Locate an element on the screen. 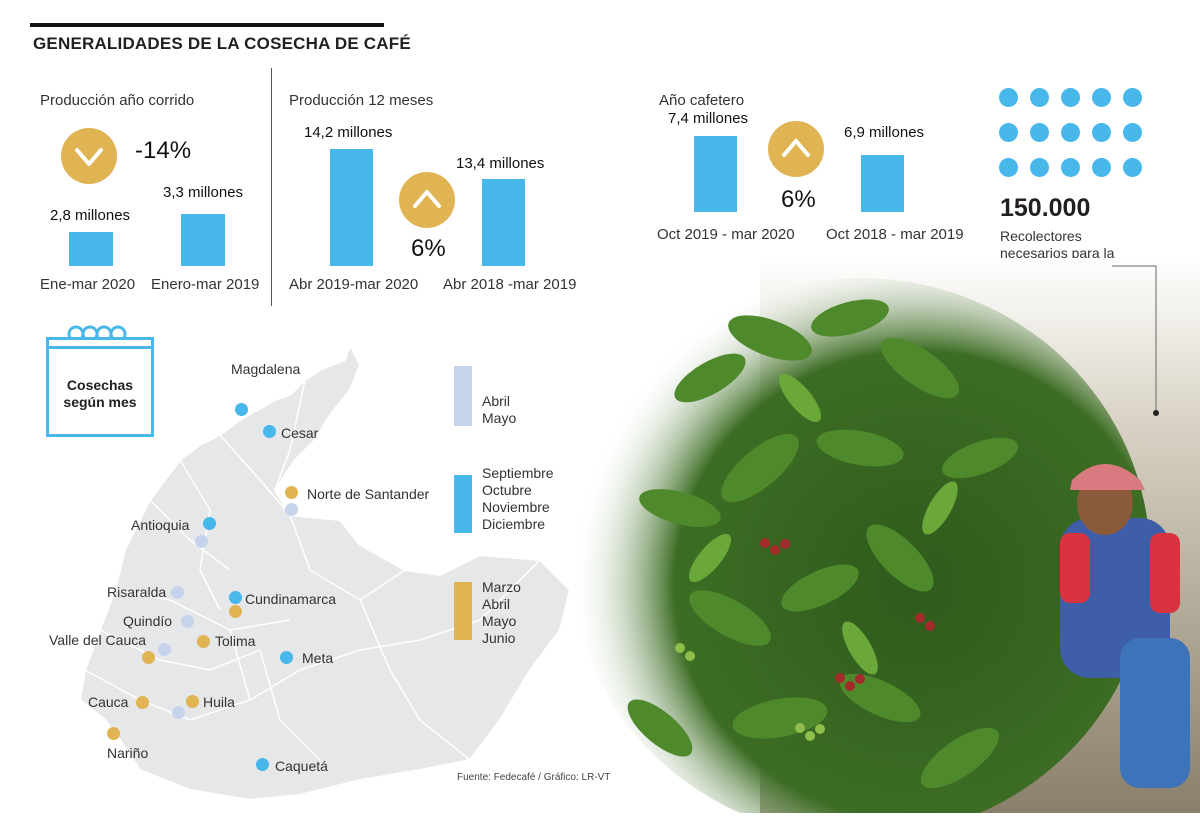  legend-label-sep-dec: Septiembre Octubre Noviembre Diciembre is located at coordinates (518, 498).